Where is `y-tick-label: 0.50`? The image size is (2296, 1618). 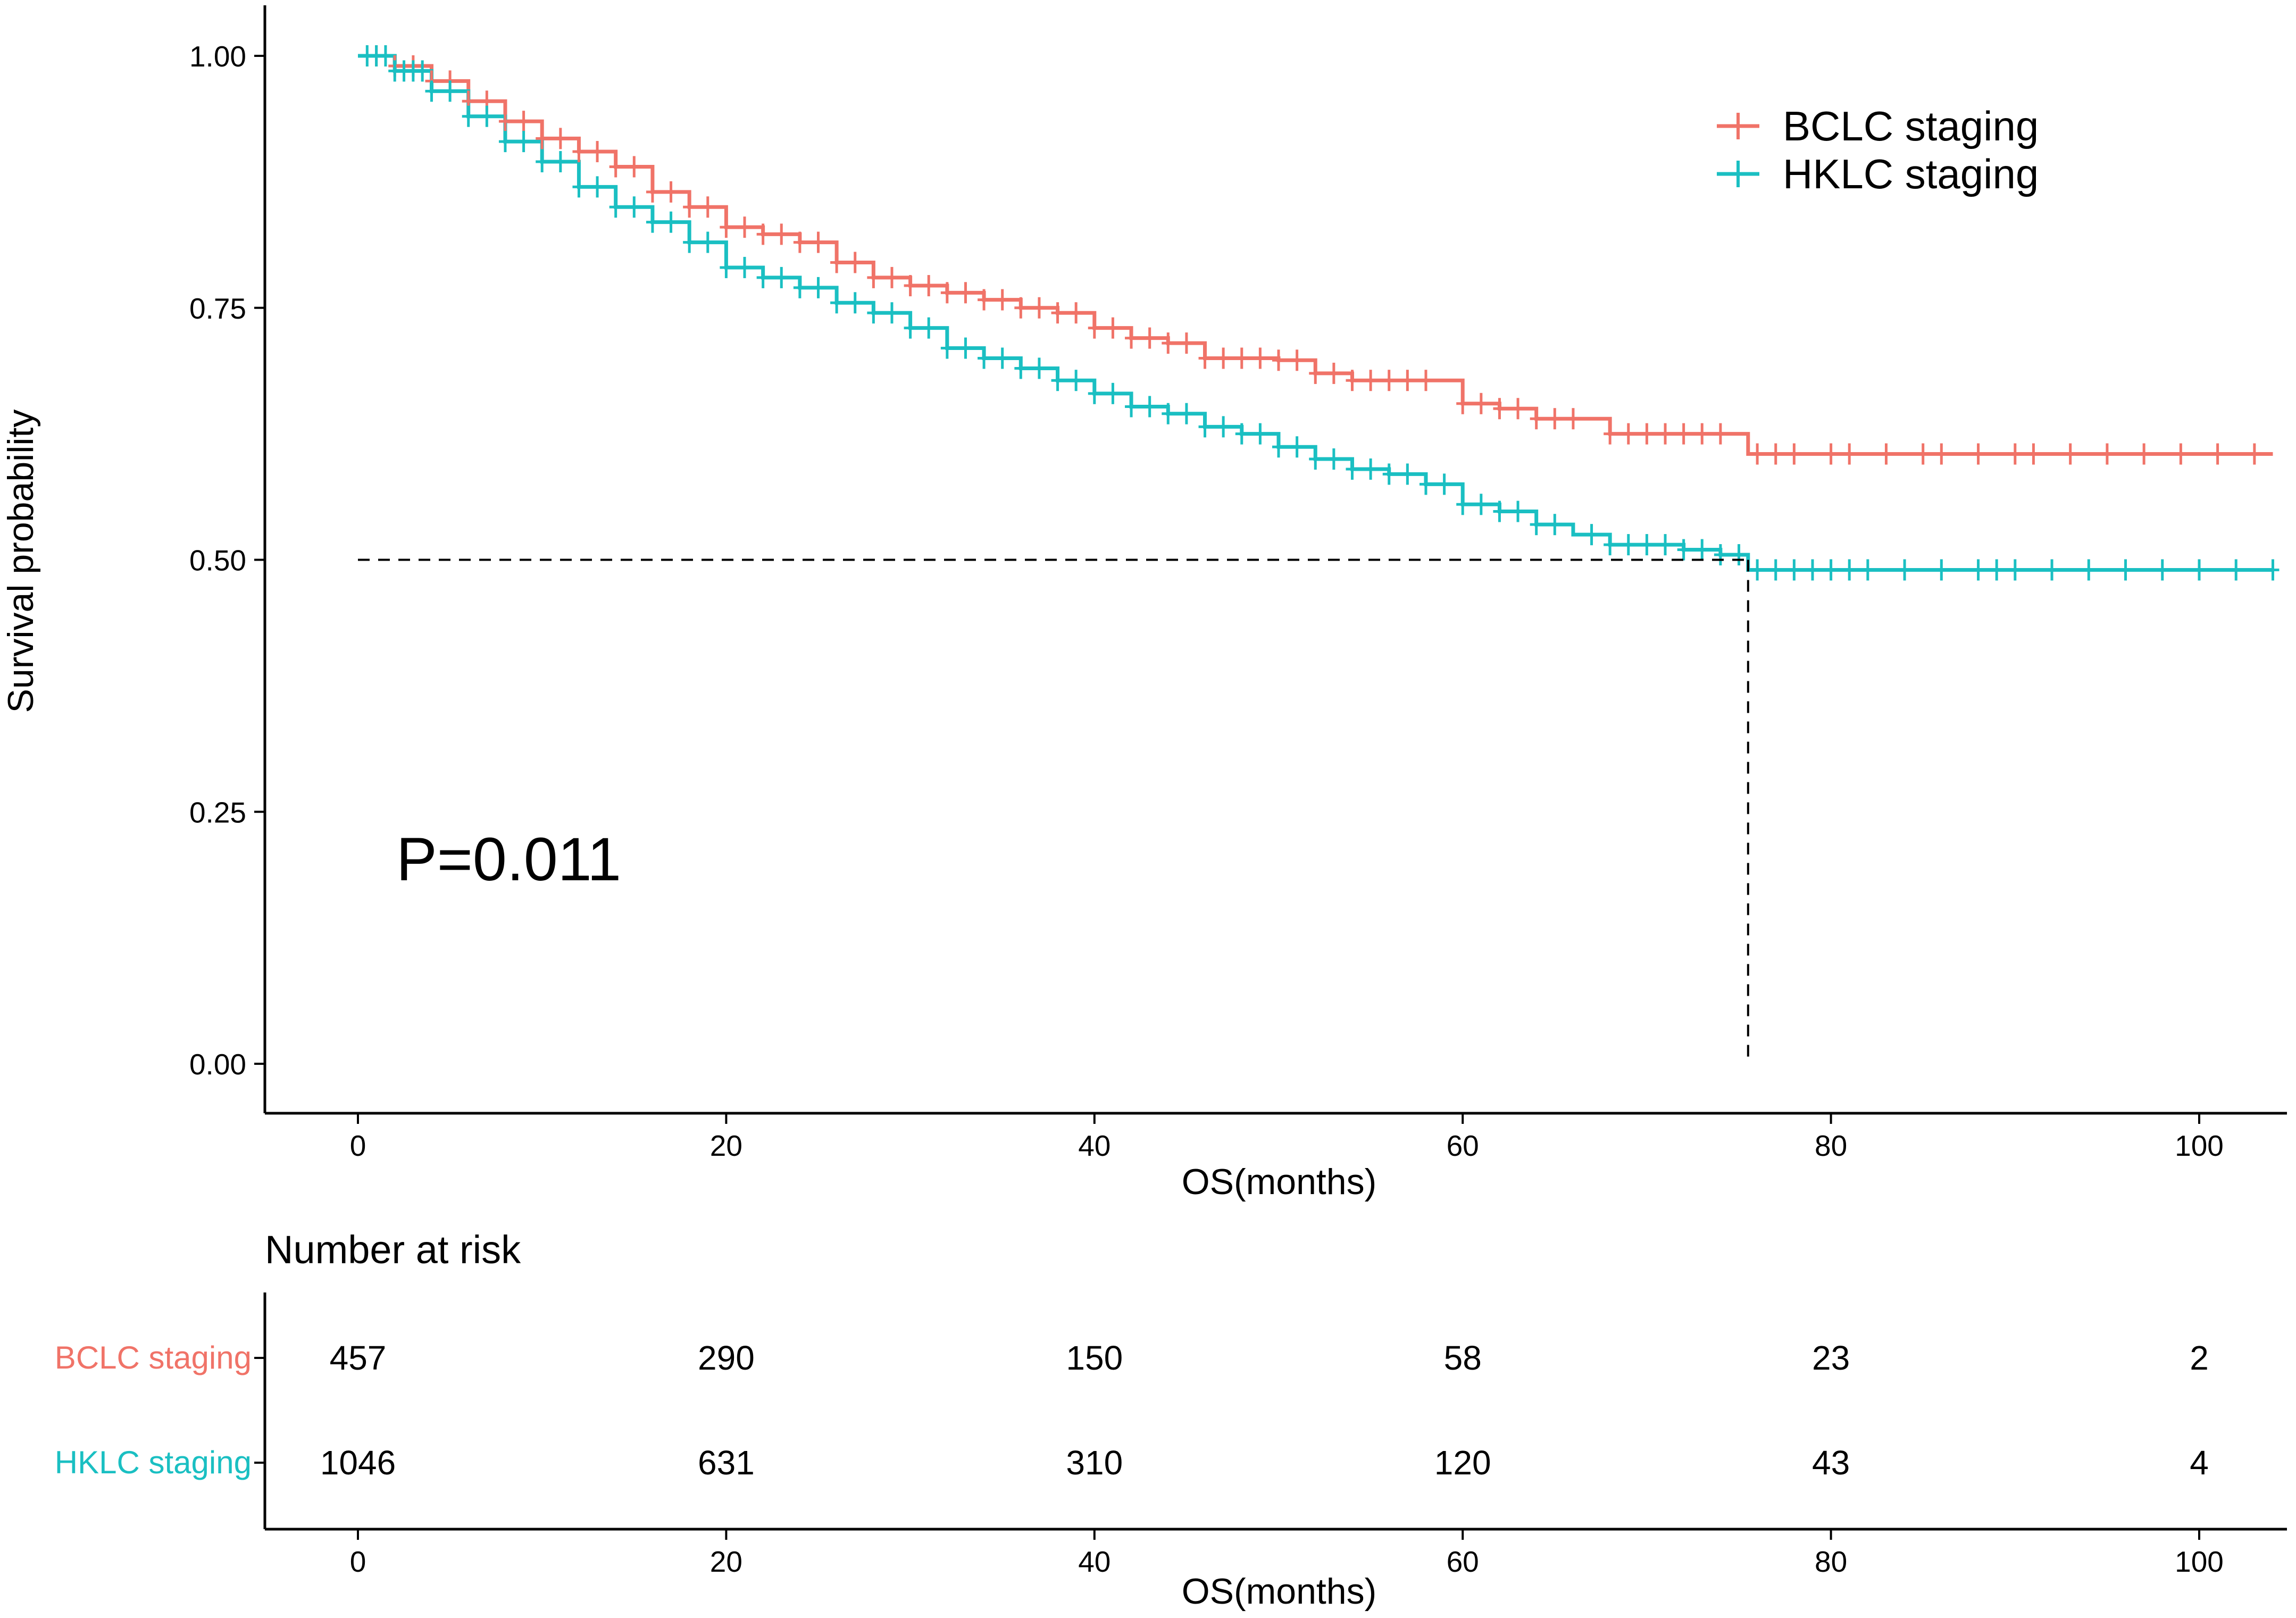
y-tick-label: 0.50 is located at coordinates (218, 560).